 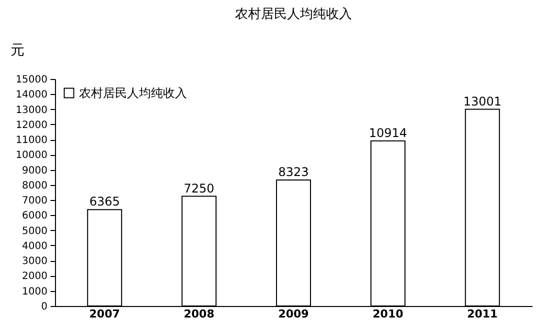 What do you see at coordinates (104, 314) in the screenshot?
I see `x-tick-label: 2007` at bounding box center [104, 314].